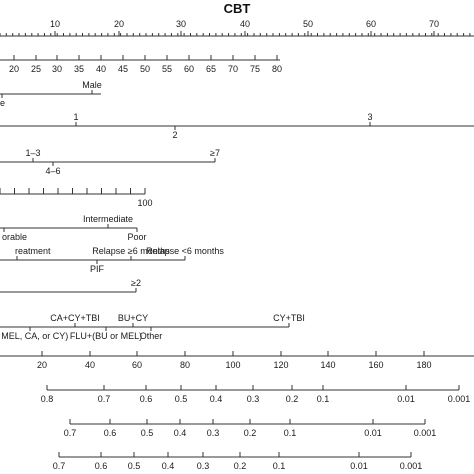  I want to click on prob-1-tick-label: 0.1, so click(323, 399).